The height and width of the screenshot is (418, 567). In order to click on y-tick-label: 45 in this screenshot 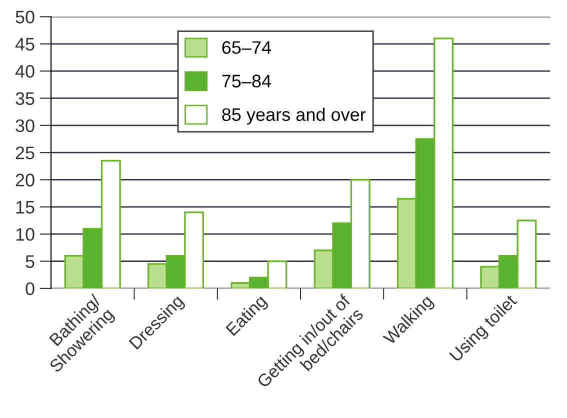, I will do `click(24, 44)`.